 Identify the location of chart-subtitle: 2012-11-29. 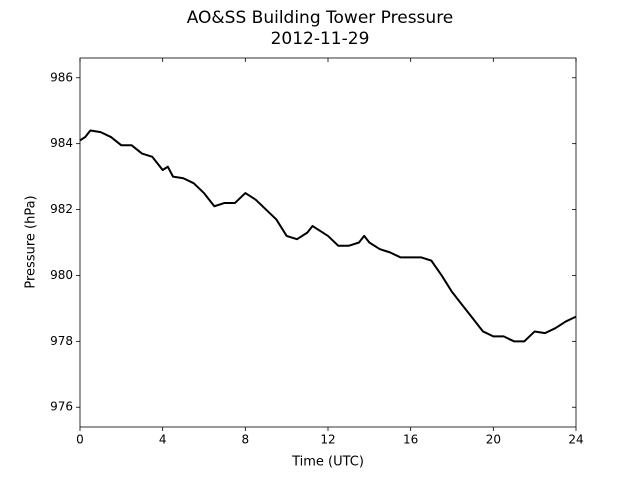
(320, 39).